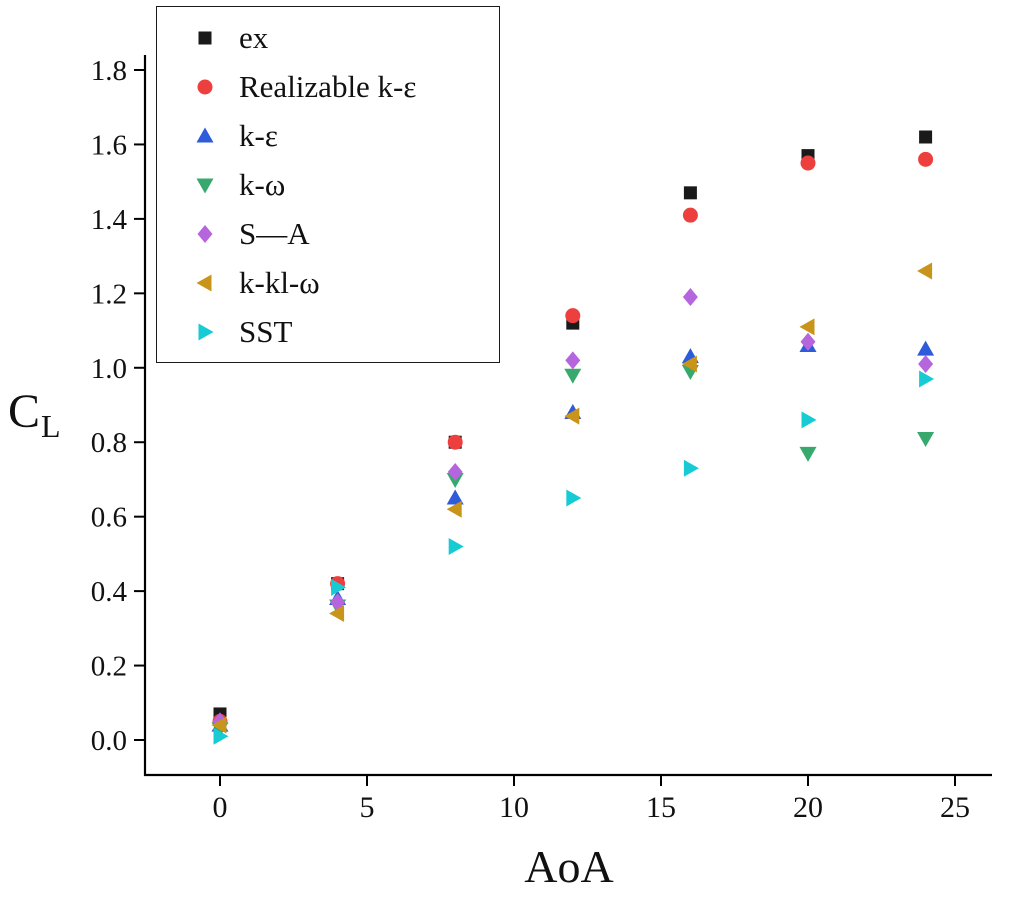  I want to click on legend-item-label: k-ε, so click(258, 135).